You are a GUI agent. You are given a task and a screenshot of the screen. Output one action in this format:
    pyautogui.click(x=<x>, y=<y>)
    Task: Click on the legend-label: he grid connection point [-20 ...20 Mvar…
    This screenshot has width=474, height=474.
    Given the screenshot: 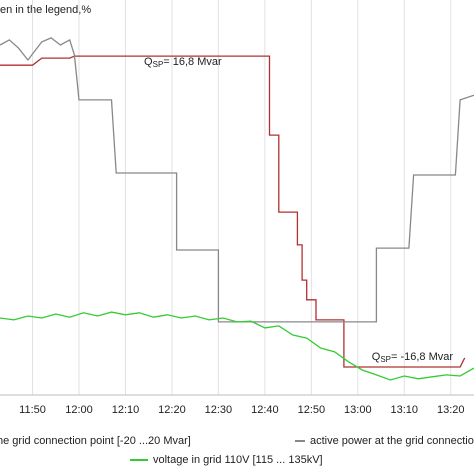 What is the action you would take?
    pyautogui.click(x=95, y=441)
    